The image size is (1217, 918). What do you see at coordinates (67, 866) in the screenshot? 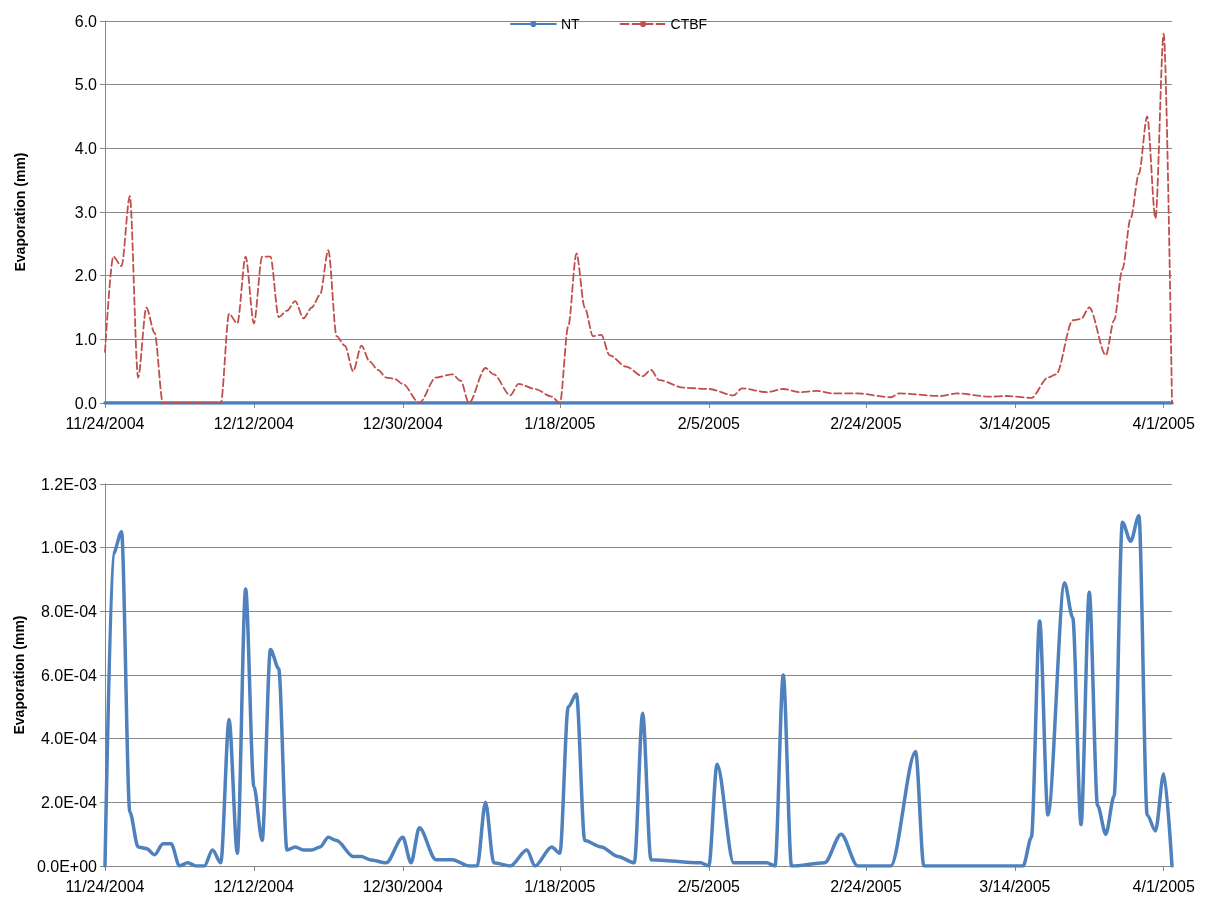
I see `y-tick-label: 0.0E+00` at bounding box center [67, 866].